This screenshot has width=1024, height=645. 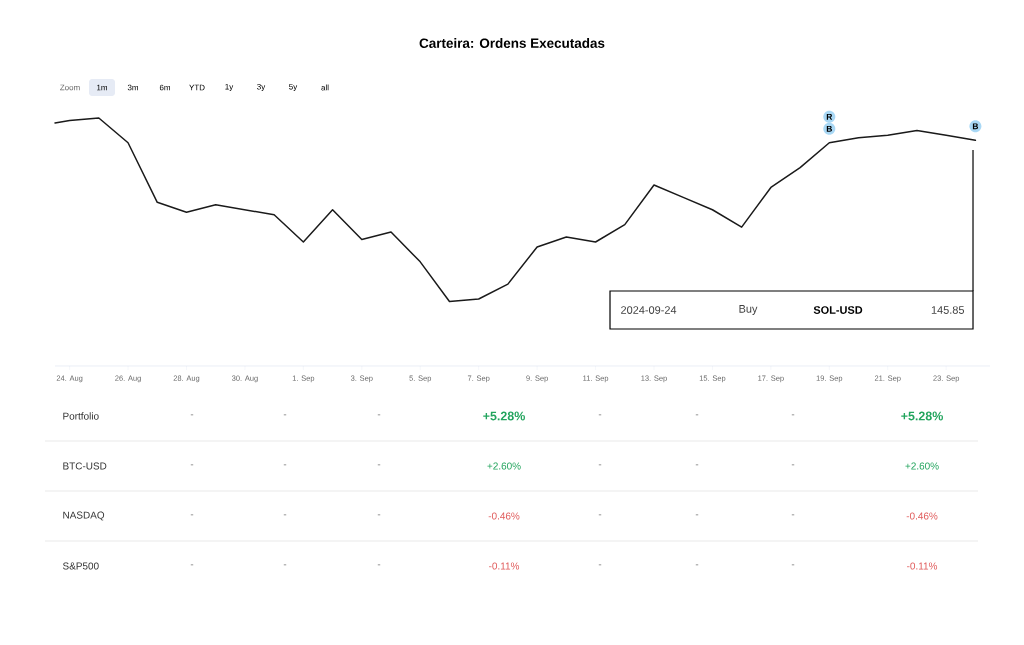 I want to click on annotation: SOL-USD, so click(x=838, y=310).